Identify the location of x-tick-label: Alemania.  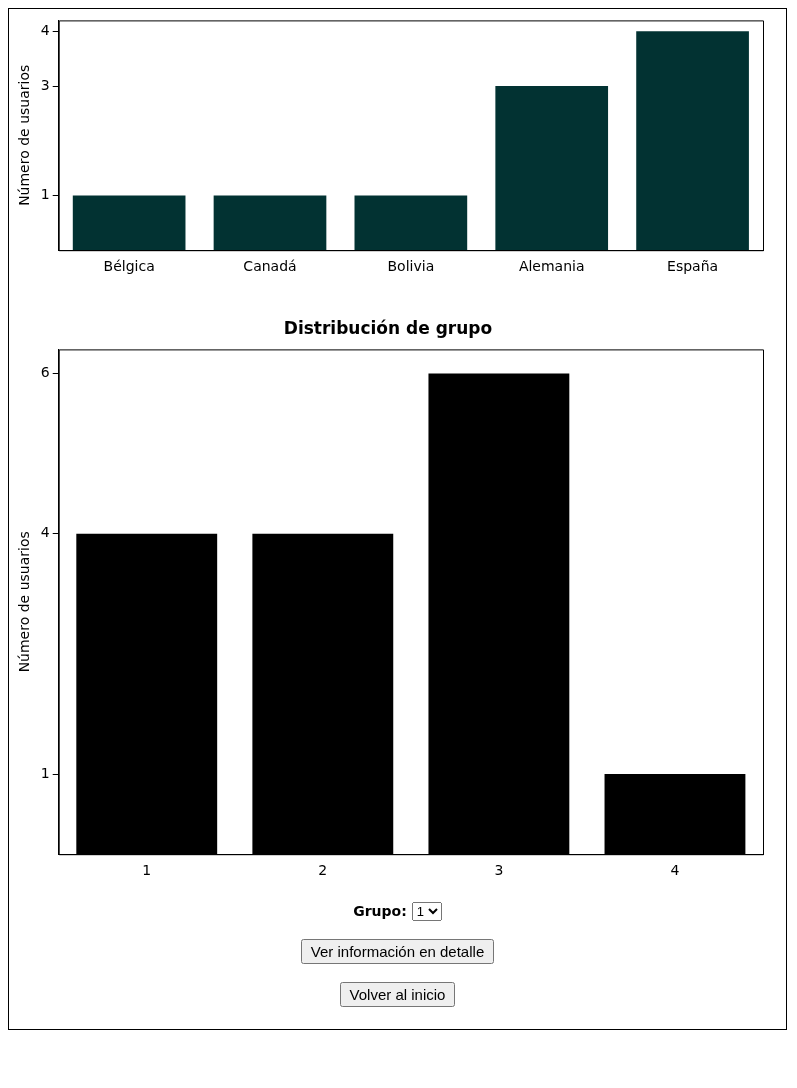
(551, 266).